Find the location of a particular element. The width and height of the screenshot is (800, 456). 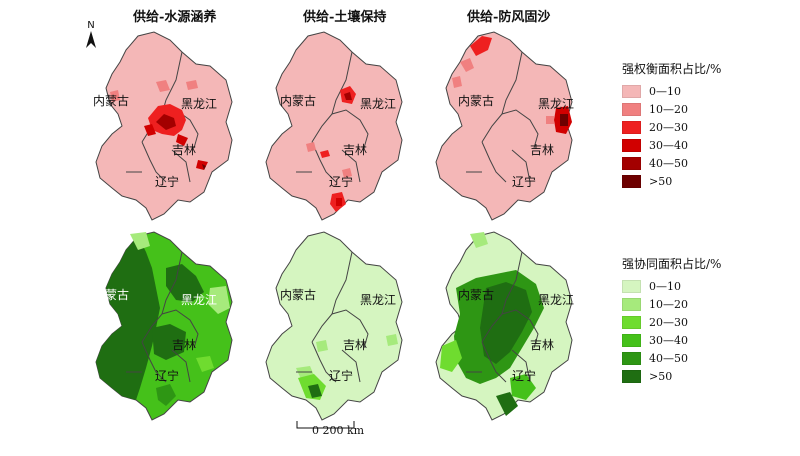

legend-tradeoff-title: 强权衡面积占比/% is located at coordinates (672, 69).